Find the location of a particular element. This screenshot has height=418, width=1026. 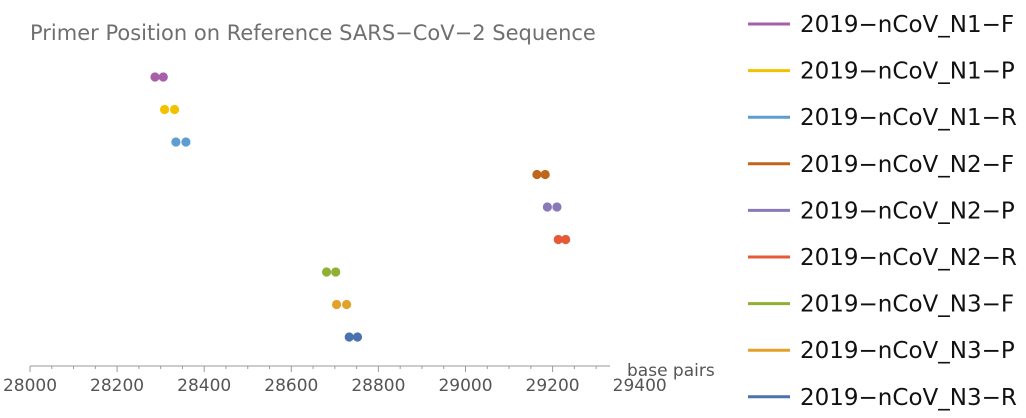

legend-label: 2019−nCoV_N3−F is located at coordinates (907, 305).